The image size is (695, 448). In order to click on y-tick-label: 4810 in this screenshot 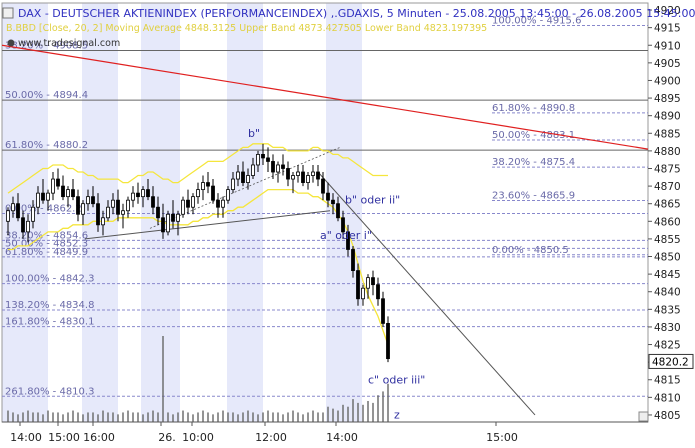, I will do `click(667, 398)`.